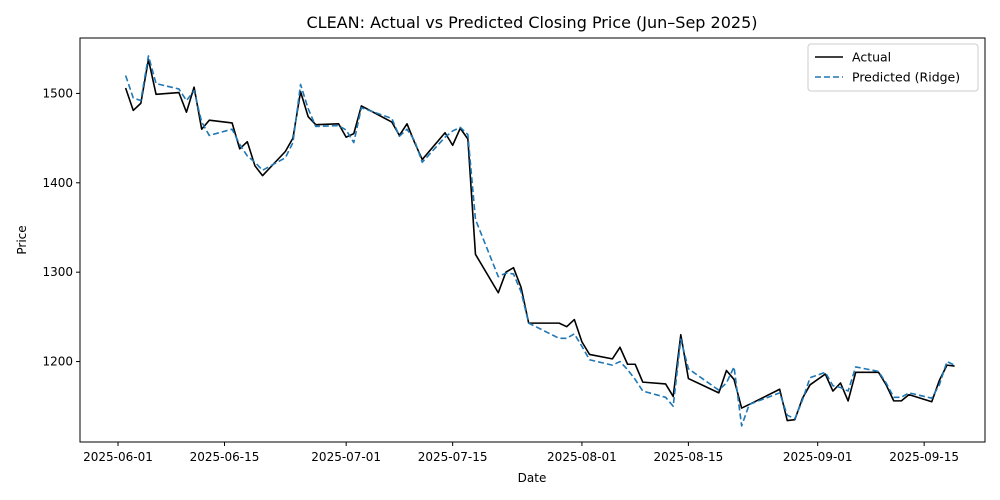  I want to click on x-tick-label: 2025-06-01, so click(118, 457).